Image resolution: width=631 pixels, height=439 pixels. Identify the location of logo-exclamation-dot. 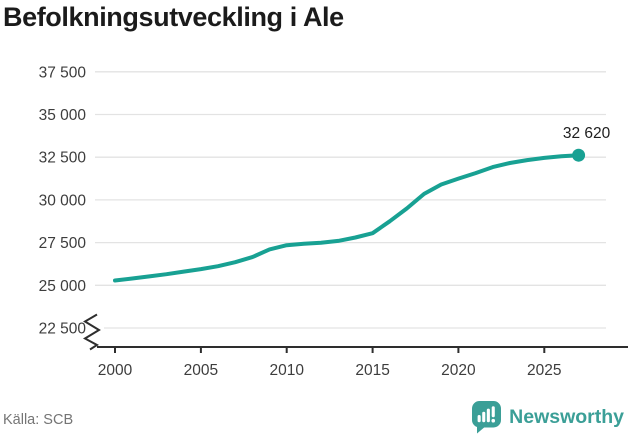
(493, 420).